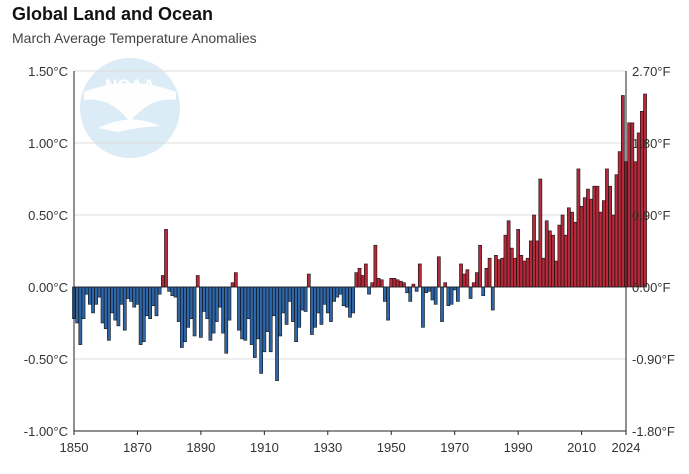  I want to click on bar-2030, so click(645, 190).